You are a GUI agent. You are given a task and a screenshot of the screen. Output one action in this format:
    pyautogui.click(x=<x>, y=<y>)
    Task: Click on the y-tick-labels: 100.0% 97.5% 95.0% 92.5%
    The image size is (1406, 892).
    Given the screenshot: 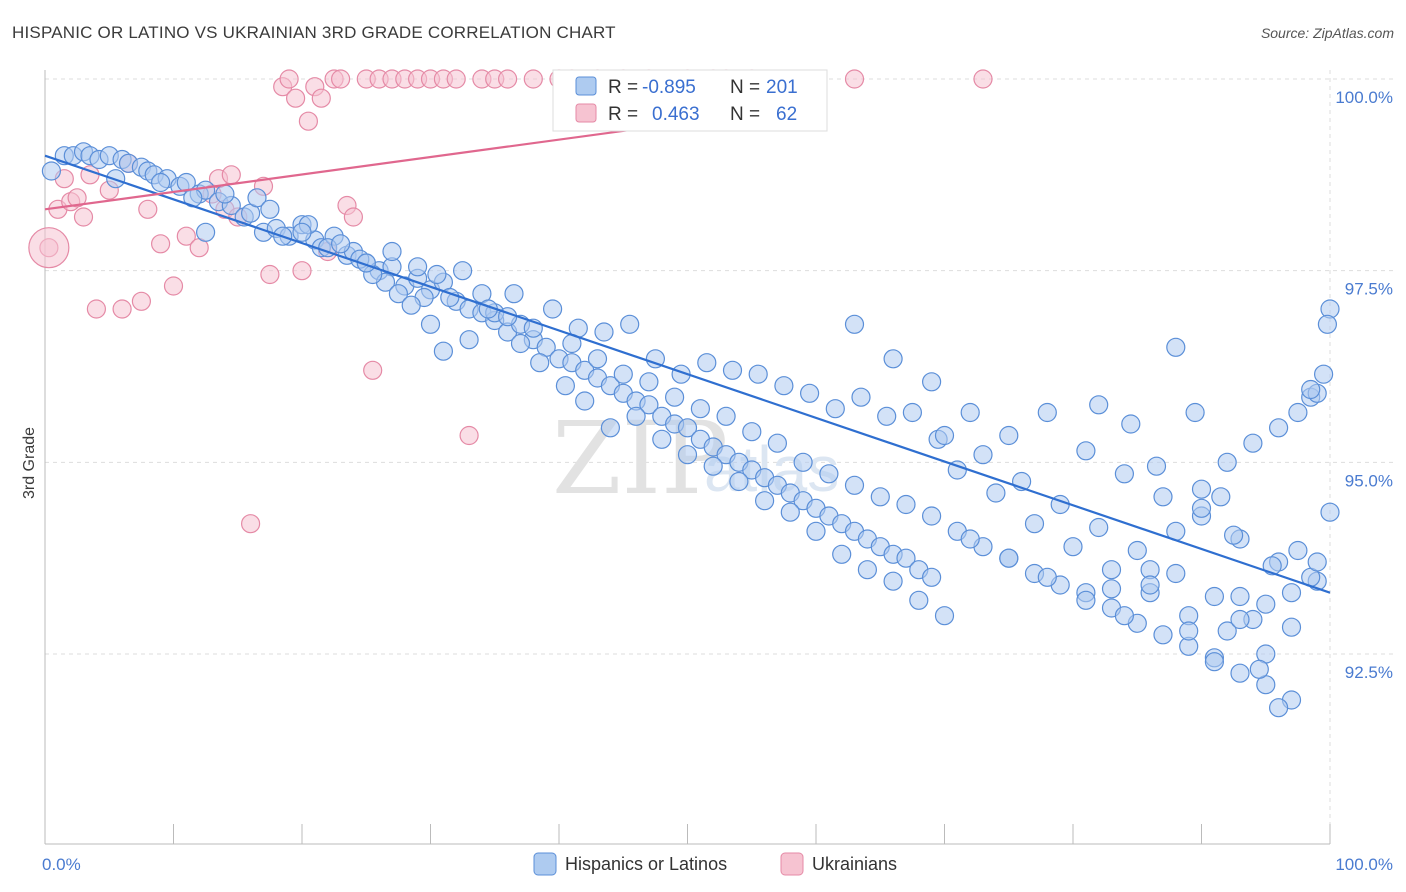 What is the action you would take?
    pyautogui.click(x=1364, y=385)
    